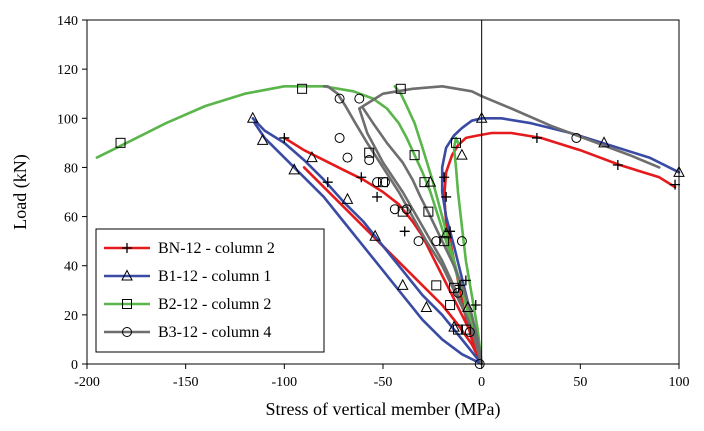 This screenshot has height=431, width=704. What do you see at coordinates (71, 218) in the screenshot?
I see `y-tick-label: 60` at bounding box center [71, 218].